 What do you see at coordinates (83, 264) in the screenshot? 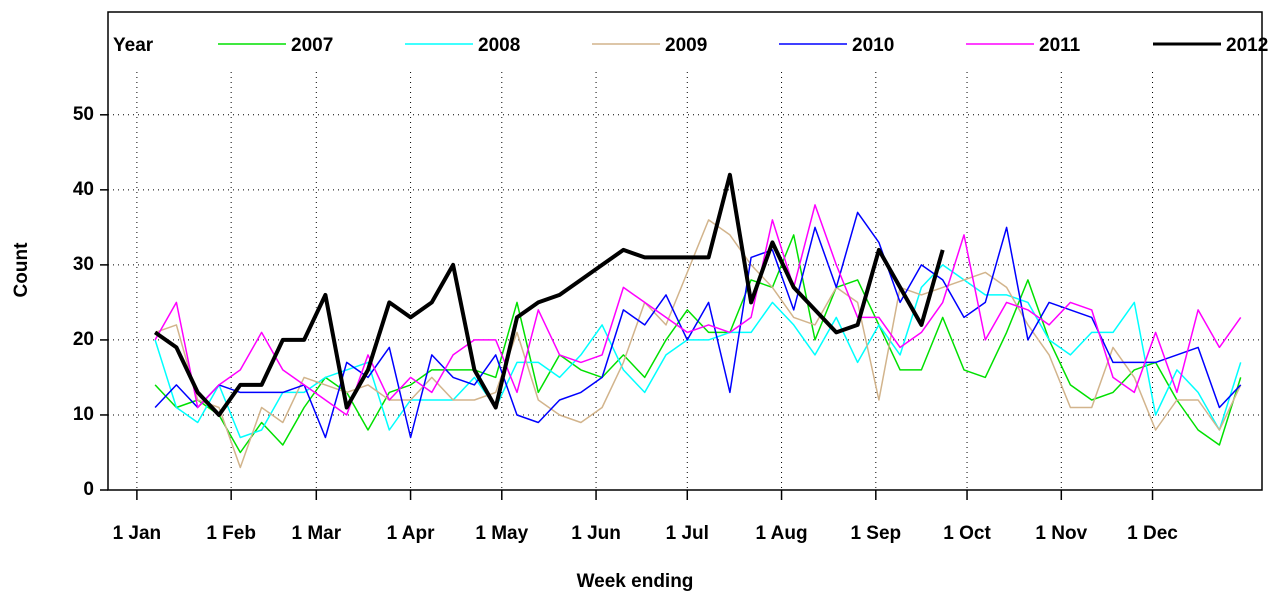
I see `y-tick-label: 30` at bounding box center [83, 264].